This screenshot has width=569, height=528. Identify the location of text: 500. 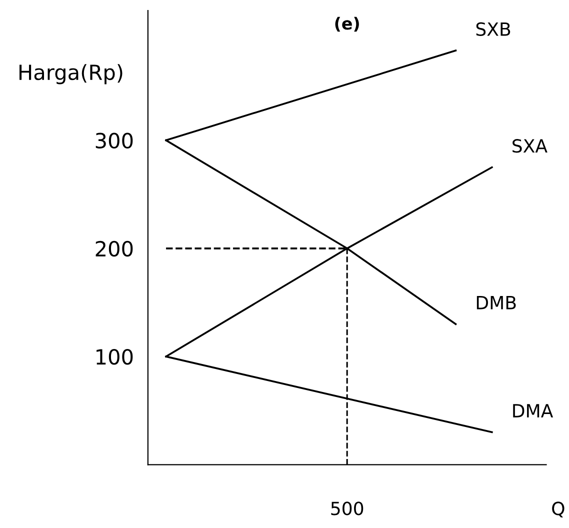
(347, 509).